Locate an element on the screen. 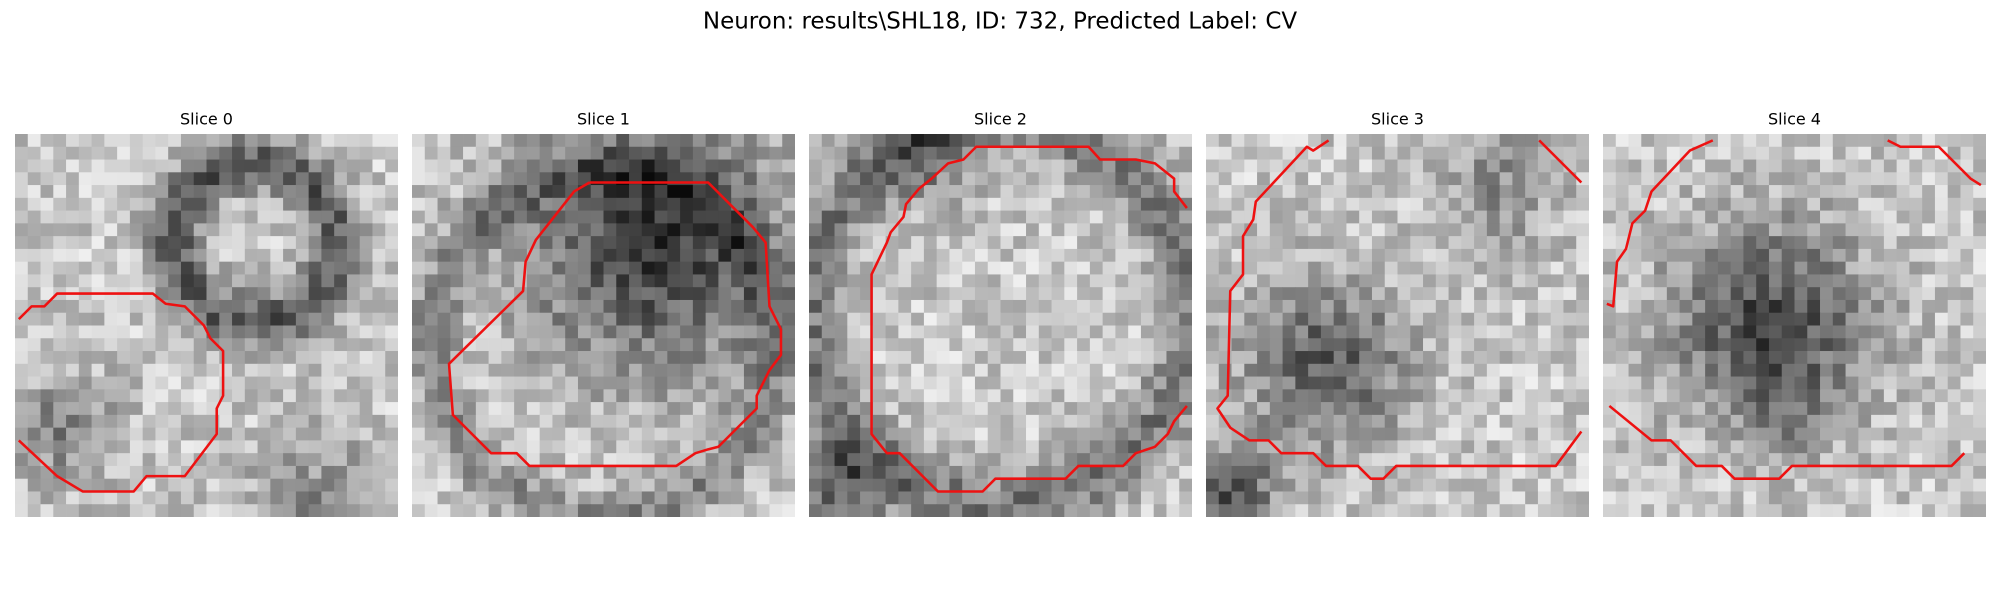 This screenshot has width=2000, height=600. panel-title: Slice 4 is located at coordinates (1794, 119).